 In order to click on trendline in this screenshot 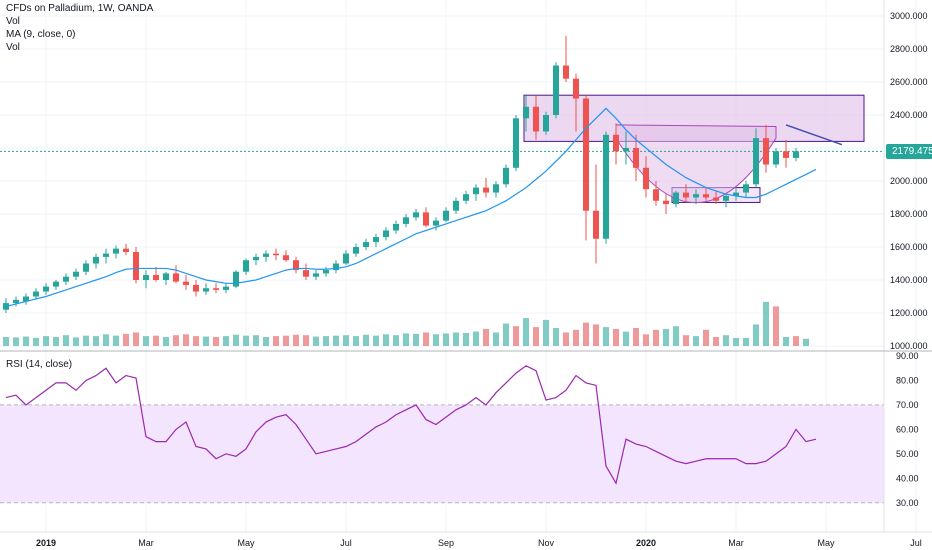, I will do `click(814, 135)`.